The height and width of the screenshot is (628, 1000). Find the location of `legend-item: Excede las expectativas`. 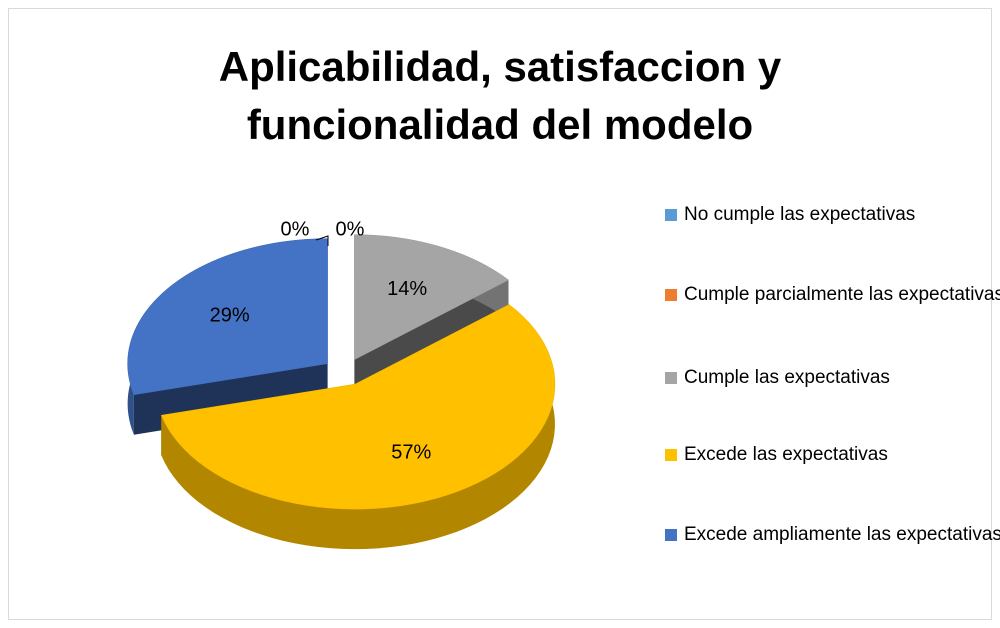

legend-item: Excede las expectativas is located at coordinates (832, 455).